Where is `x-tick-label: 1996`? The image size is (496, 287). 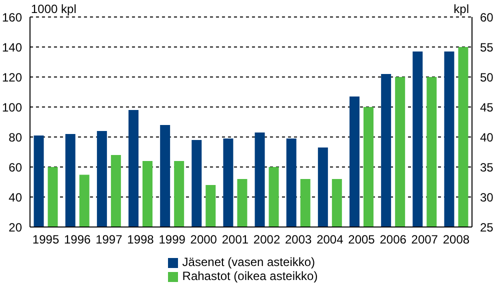
x-tick-label: 1996 is located at coordinates (78, 239).